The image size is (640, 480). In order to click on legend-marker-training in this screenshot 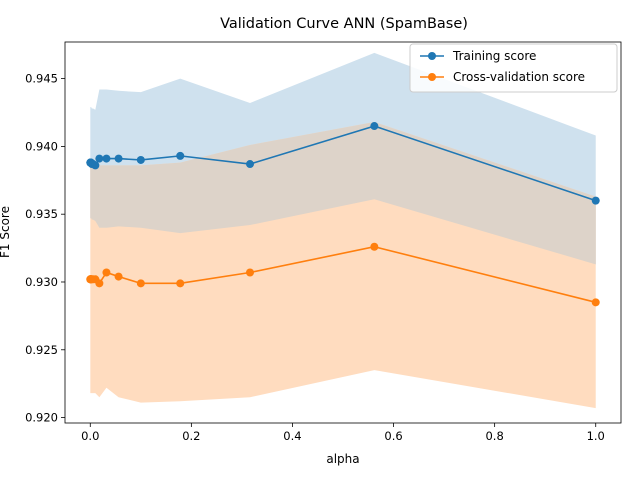, I will do `click(432, 56)`.